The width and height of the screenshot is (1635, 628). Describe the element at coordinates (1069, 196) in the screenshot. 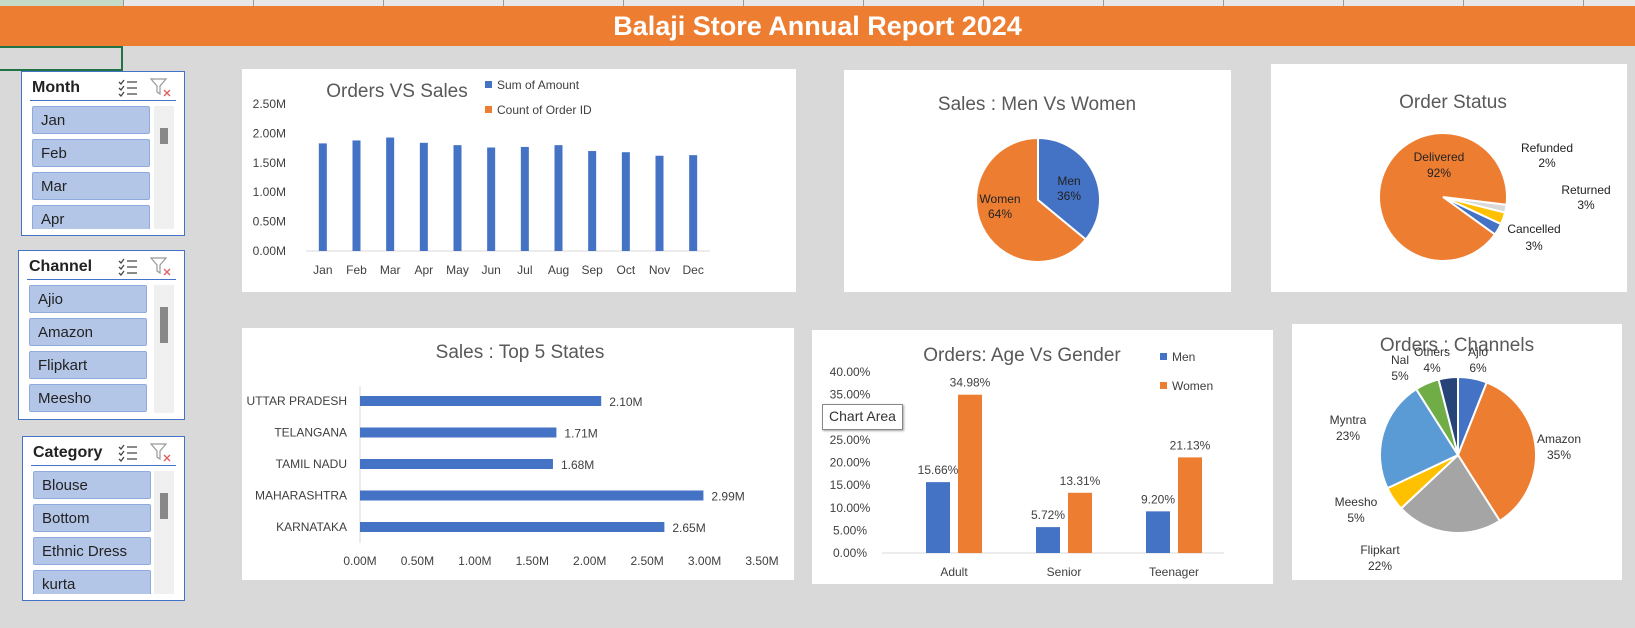

I see `slice-value: 36%` at that location.